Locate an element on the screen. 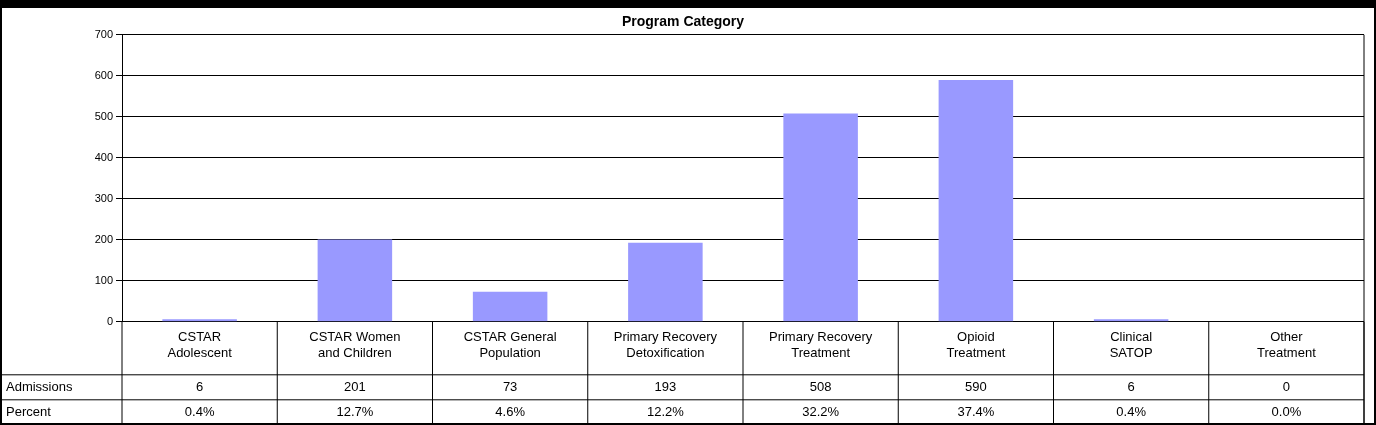 The height and width of the screenshot is (425, 1376). x-tick-label: CSTAR Women and Children is located at coordinates (355, 344).